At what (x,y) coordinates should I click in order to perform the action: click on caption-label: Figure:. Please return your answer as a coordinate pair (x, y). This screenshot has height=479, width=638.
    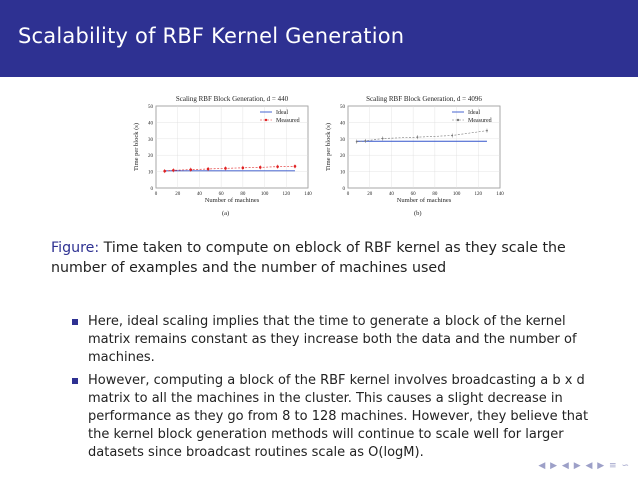
    Looking at the image, I should click on (75, 248).